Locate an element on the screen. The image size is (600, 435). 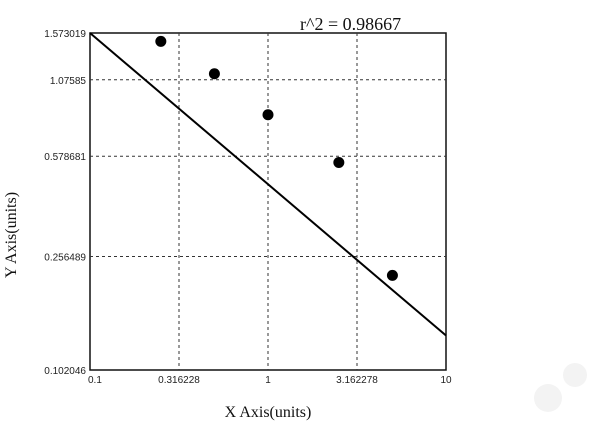
x-tick-label: 10 is located at coordinates (446, 380).